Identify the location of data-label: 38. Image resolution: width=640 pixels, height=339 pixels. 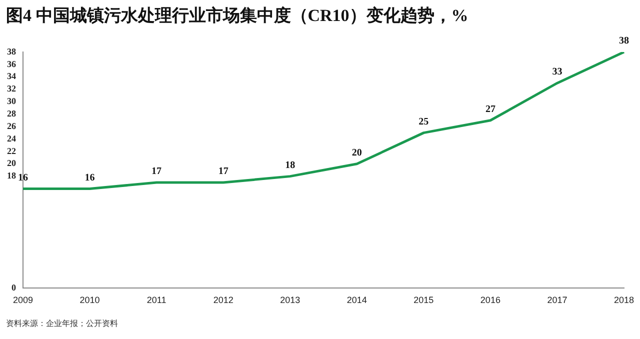
(624, 41).